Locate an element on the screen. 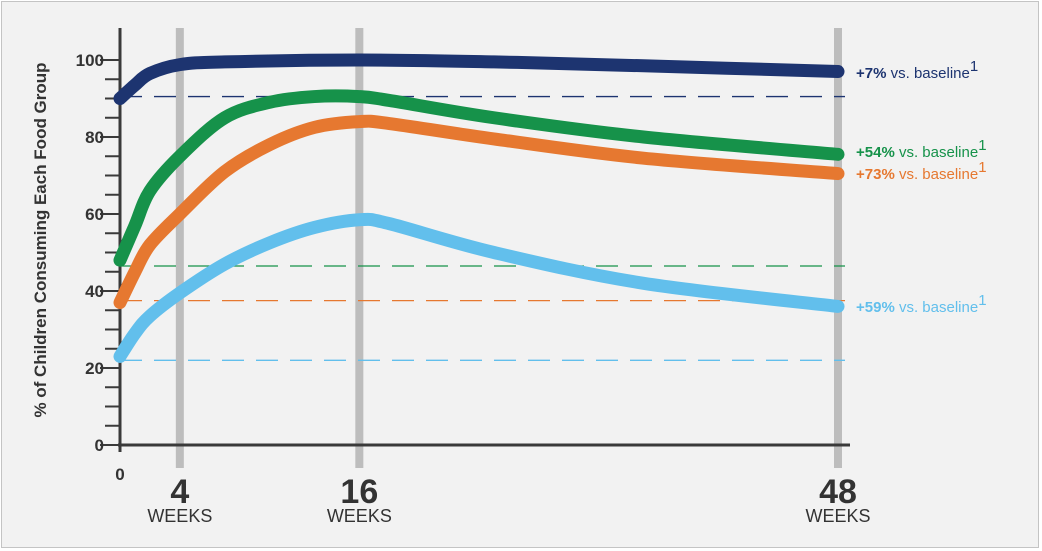 Image resolution: width=1042 pixels, height=551 pixels. y-tick-label: 20 is located at coordinates (94, 368).